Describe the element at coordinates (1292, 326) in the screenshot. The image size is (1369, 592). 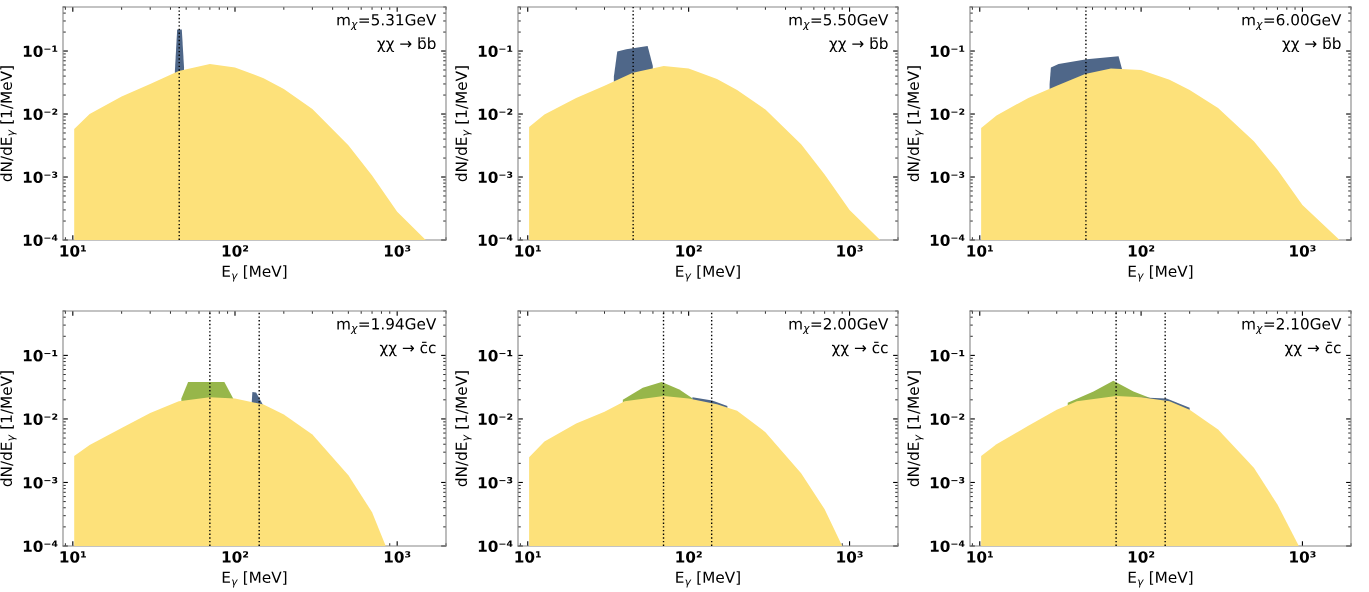
I see `annotation: m$_{χ}$=2.10GeV` at that location.